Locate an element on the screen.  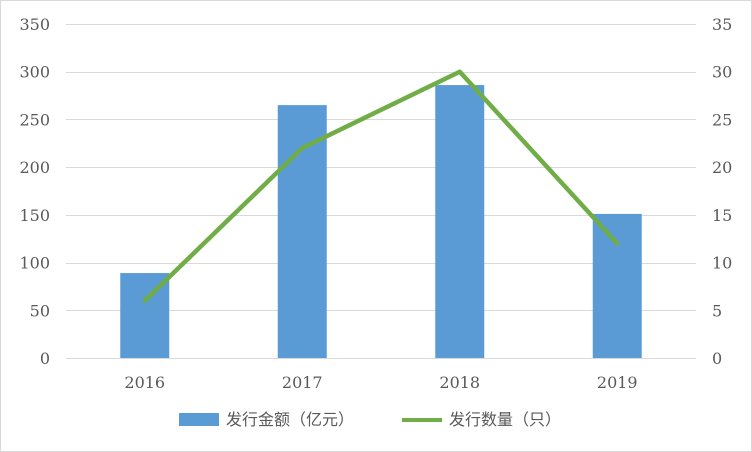
x-tick-label: 2019 is located at coordinates (617, 382).